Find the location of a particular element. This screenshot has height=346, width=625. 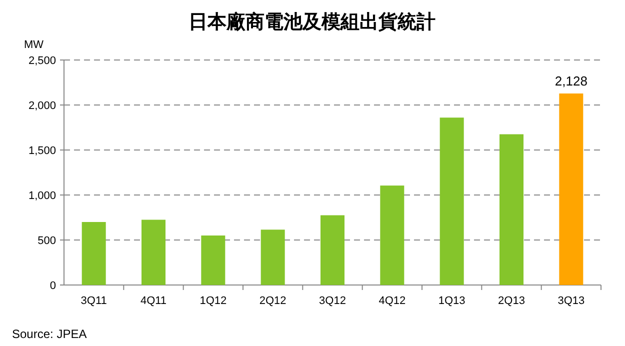

source-note: Source: JPEA is located at coordinates (49, 334).